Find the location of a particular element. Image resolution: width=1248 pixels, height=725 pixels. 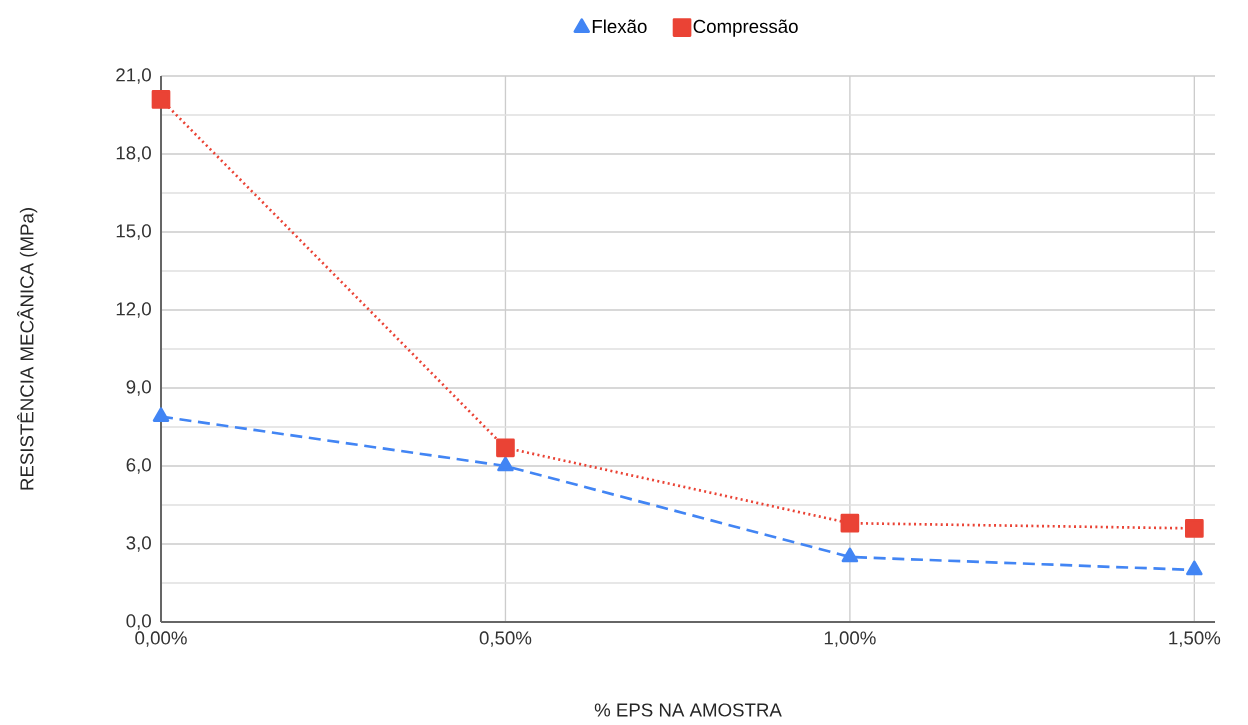

y-tick-label: 21,0 is located at coordinates (133, 76).